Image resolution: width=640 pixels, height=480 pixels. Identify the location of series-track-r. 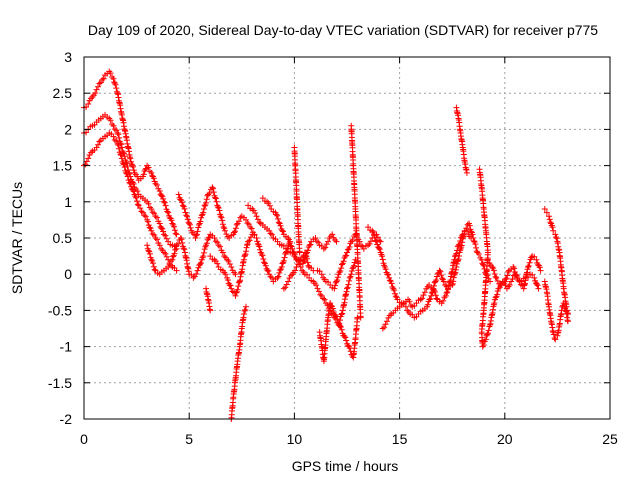
(510, 258).